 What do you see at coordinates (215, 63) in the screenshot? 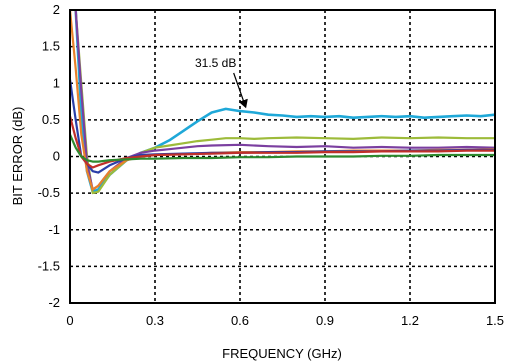
I see `annotation-label: 31.5 dB` at bounding box center [215, 63].